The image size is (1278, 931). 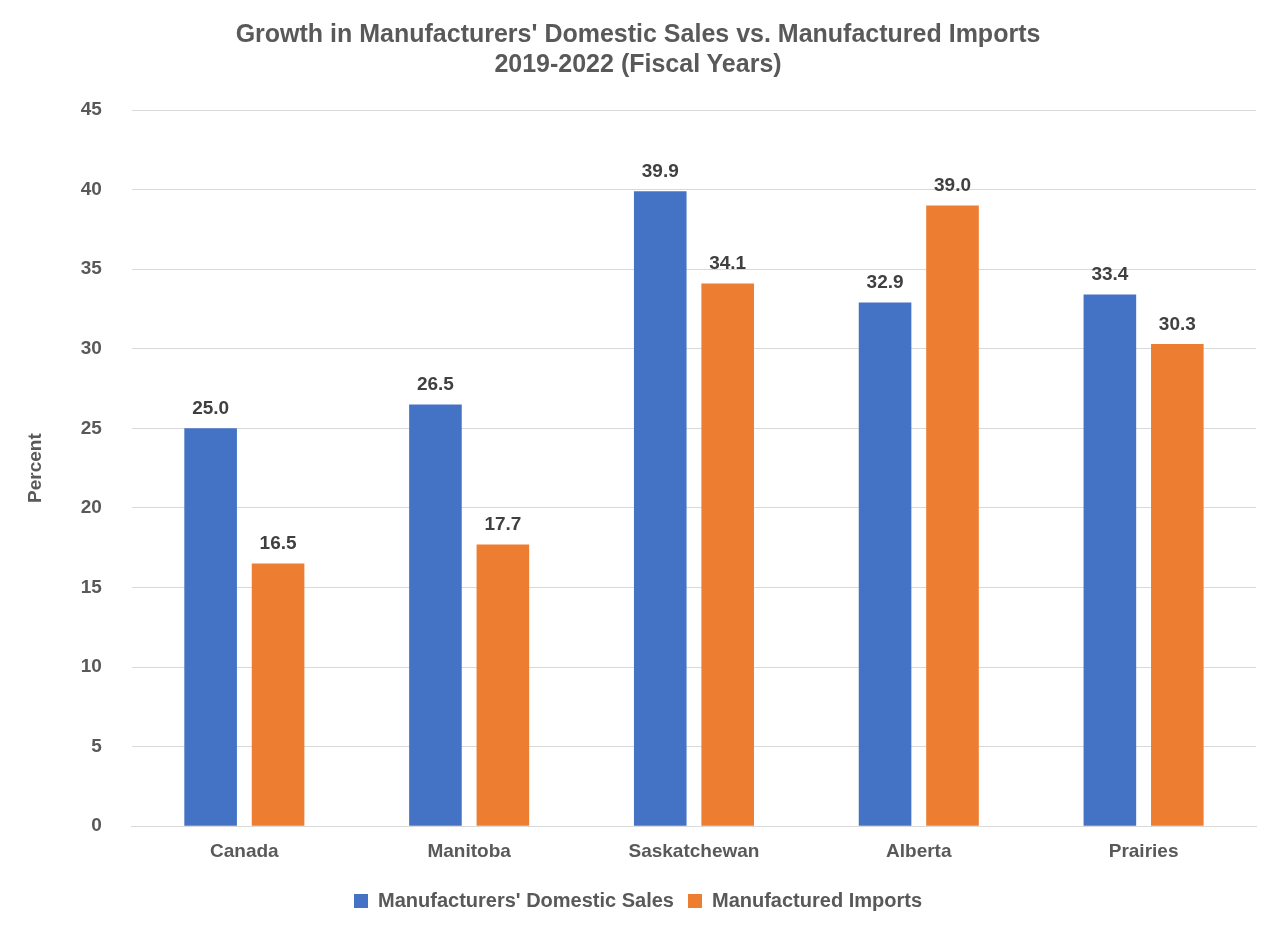 What do you see at coordinates (885, 282) in the screenshot?
I see `data-label: 32.9` at bounding box center [885, 282].